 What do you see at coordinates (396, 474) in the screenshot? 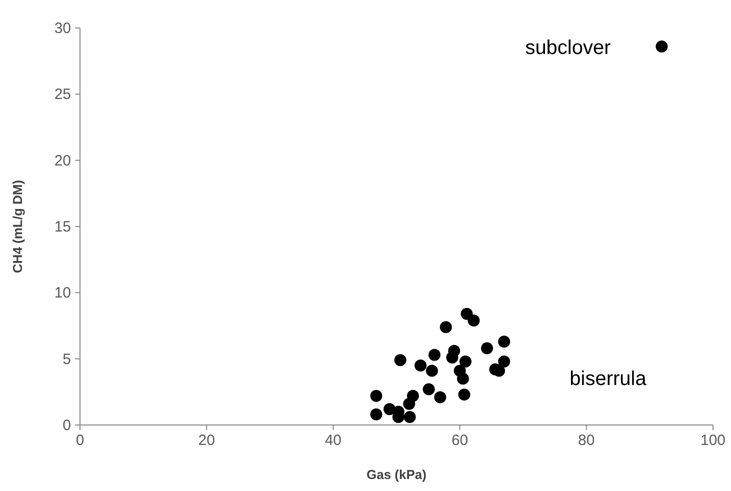
I see `x-axis-title: Gas (kPa)` at bounding box center [396, 474].